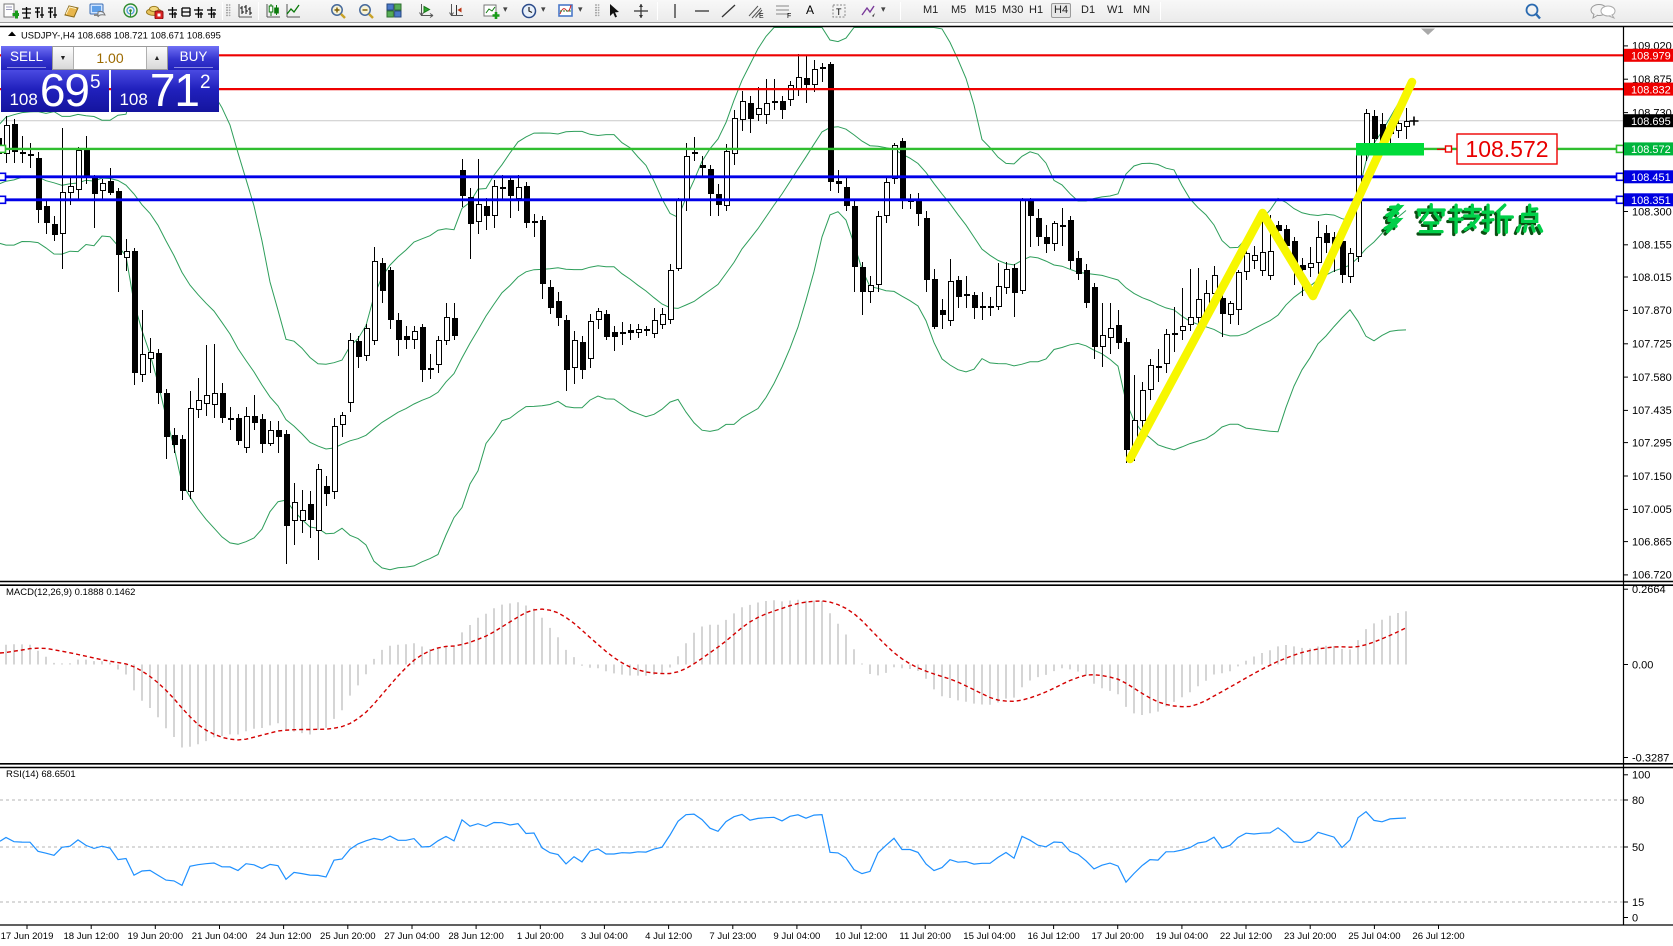 The height and width of the screenshot is (946, 1673). What do you see at coordinates (1649, 590) in the screenshot?
I see `svg-text: 0.2664` at bounding box center [1649, 590].